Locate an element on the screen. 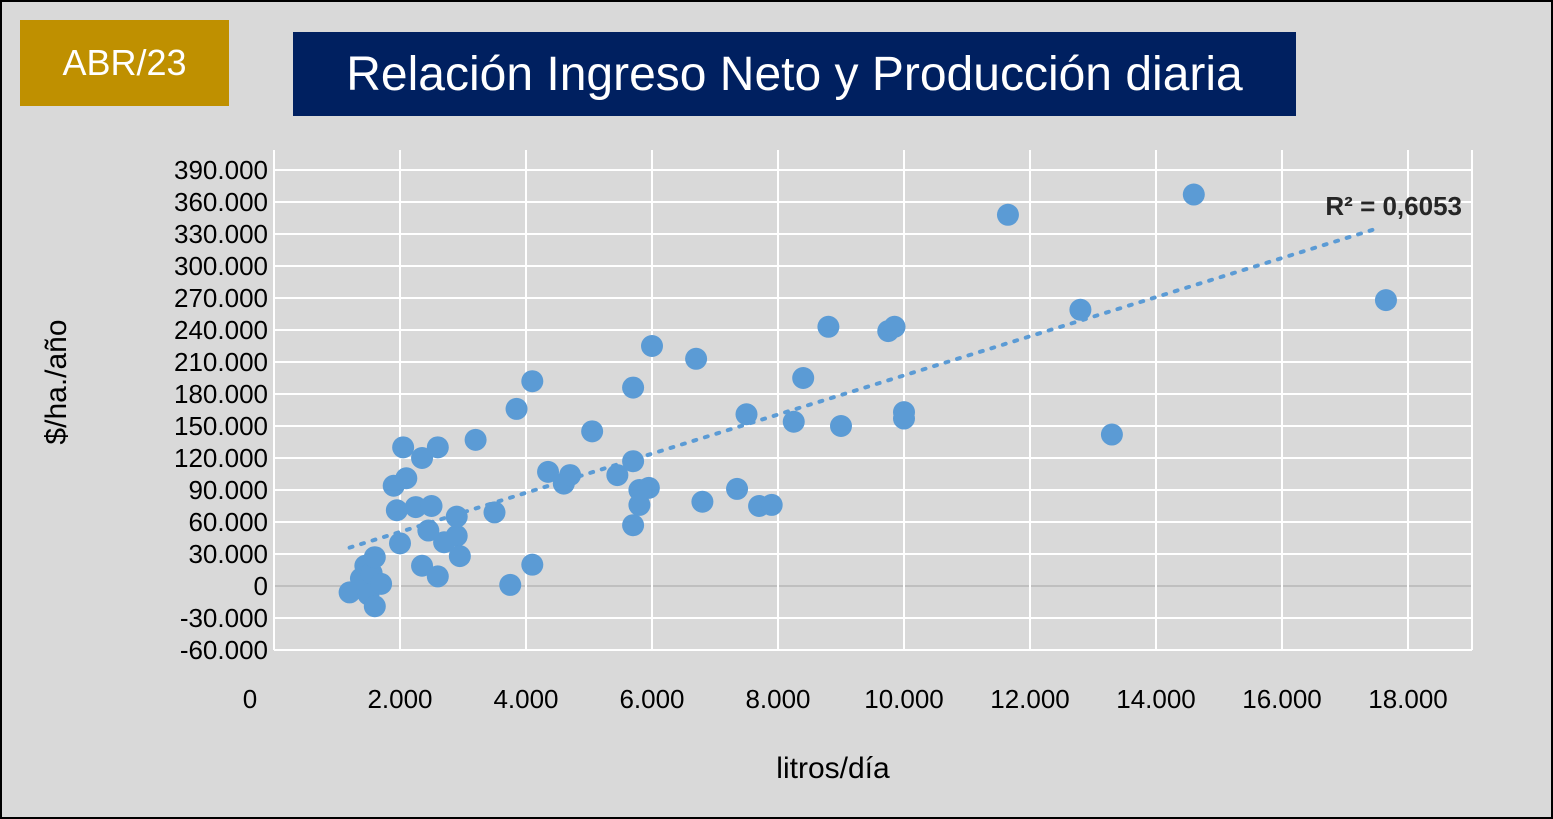 The height and width of the screenshot is (819, 1553). y-axis-label: $/ha./año is located at coordinates (56, 381).